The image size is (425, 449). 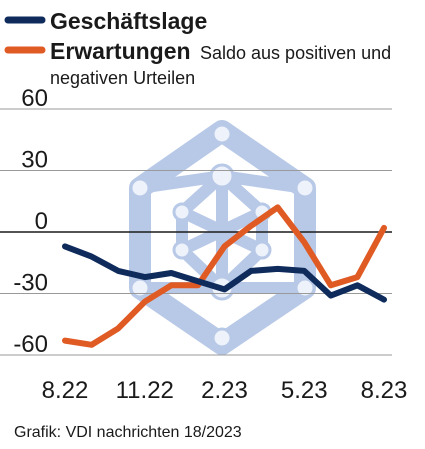 What do you see at coordinates (304, 390) in the screenshot?
I see `x-tick-label: 5.23` at bounding box center [304, 390].